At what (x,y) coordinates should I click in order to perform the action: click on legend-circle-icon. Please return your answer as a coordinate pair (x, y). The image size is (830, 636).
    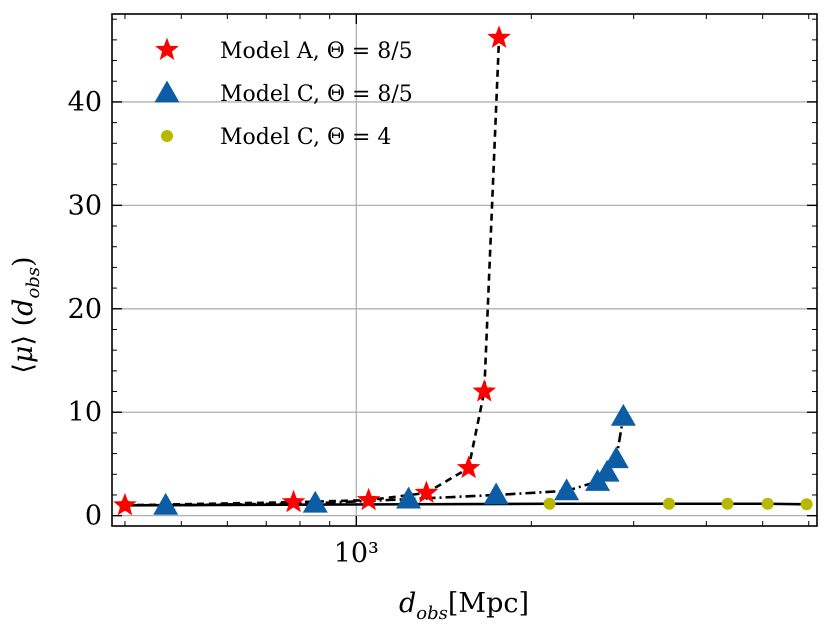
    Looking at the image, I should click on (167, 136).